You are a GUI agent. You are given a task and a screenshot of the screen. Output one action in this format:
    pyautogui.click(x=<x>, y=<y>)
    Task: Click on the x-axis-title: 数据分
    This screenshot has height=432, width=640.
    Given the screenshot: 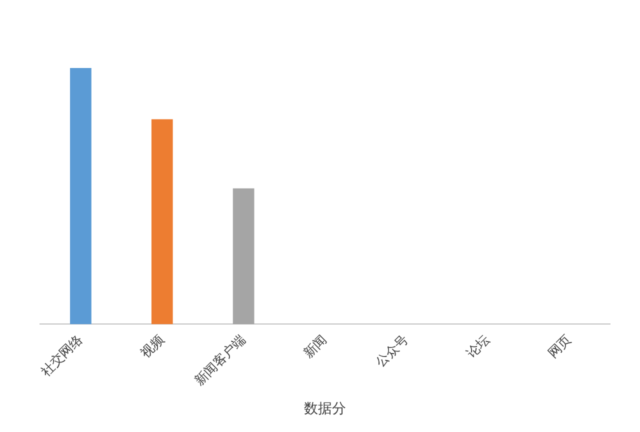 What is the action you would take?
    pyautogui.click(x=325, y=409)
    